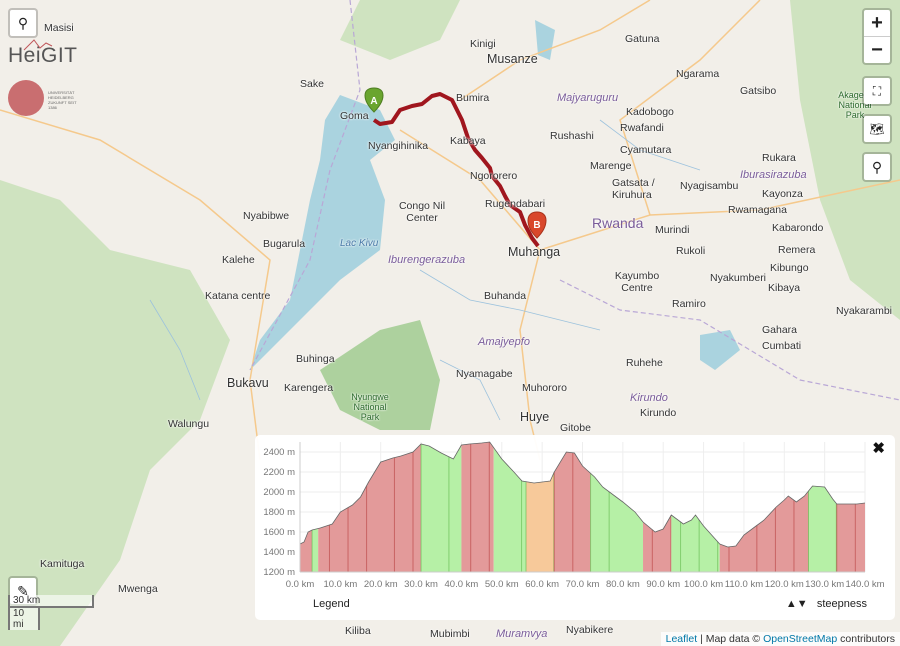 Image resolution: width=900 pixels, height=646 pixels. What do you see at coordinates (758, 91) in the screenshot?
I see `place-label: Gatsibo` at bounding box center [758, 91].